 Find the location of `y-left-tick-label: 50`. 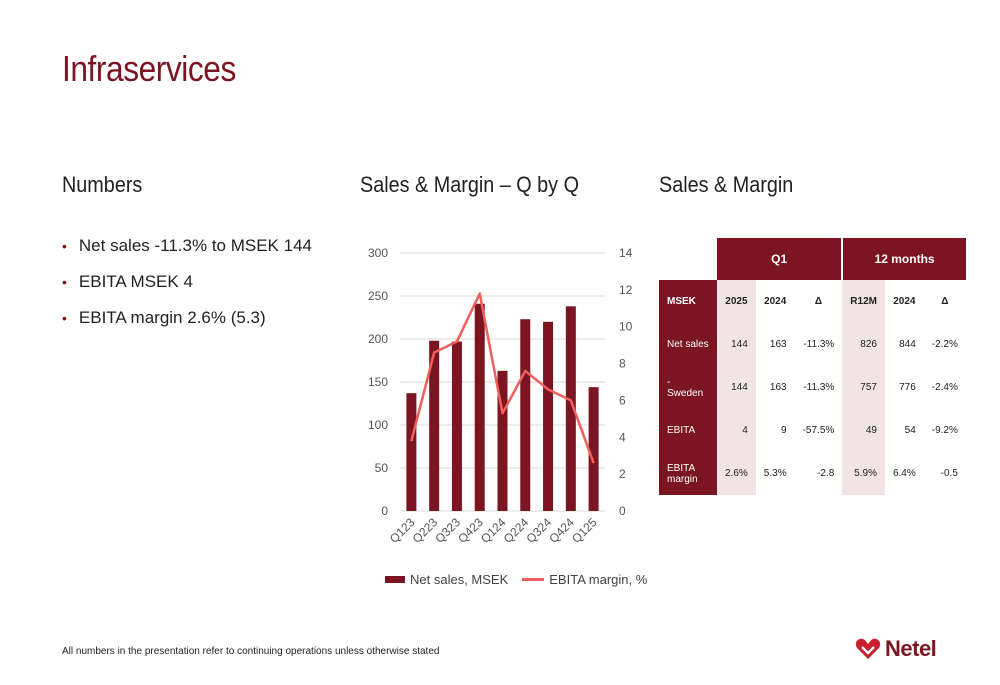

y-left-tick-label: 50 is located at coordinates (382, 468).